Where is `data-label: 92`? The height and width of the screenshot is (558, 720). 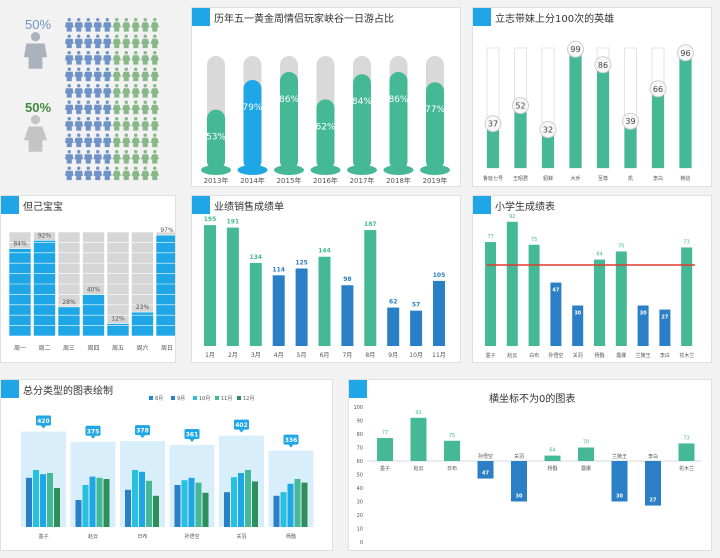
data-label: 92 is located at coordinates (418, 413).